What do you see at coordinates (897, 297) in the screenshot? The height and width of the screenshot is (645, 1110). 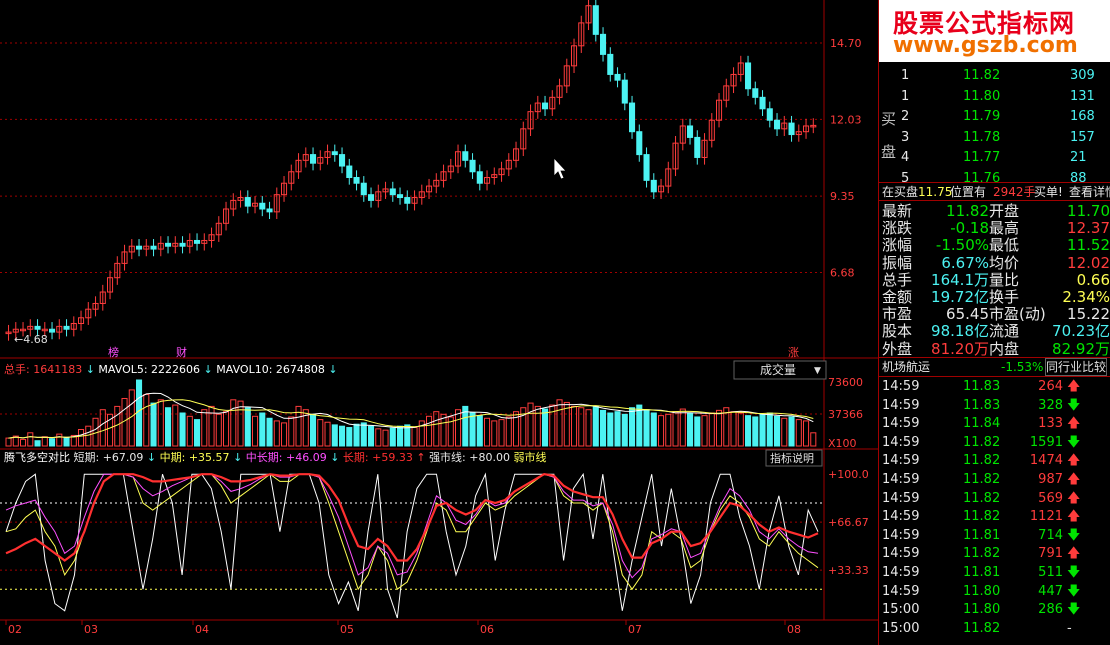 I see `stat-key: 金额` at bounding box center [897, 297].